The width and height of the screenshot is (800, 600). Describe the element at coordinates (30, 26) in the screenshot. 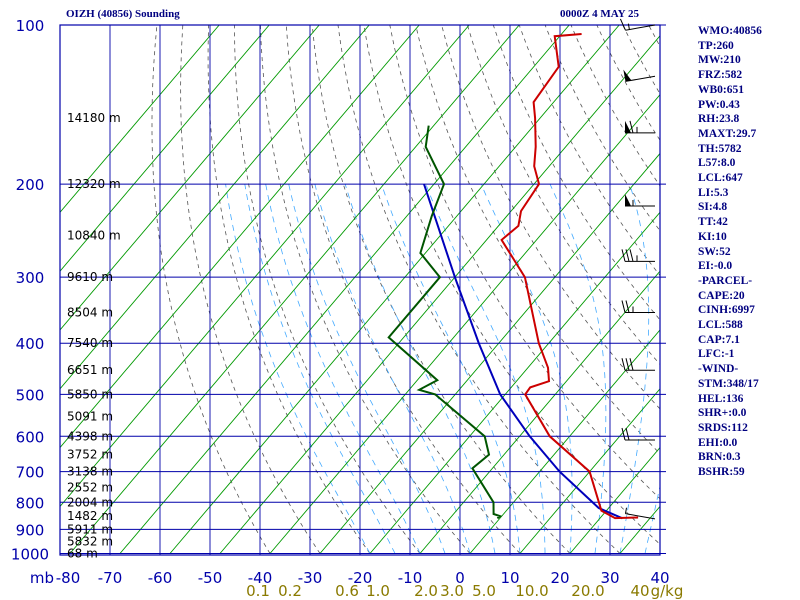

I see `pressure-tick-label: 100` at that location.